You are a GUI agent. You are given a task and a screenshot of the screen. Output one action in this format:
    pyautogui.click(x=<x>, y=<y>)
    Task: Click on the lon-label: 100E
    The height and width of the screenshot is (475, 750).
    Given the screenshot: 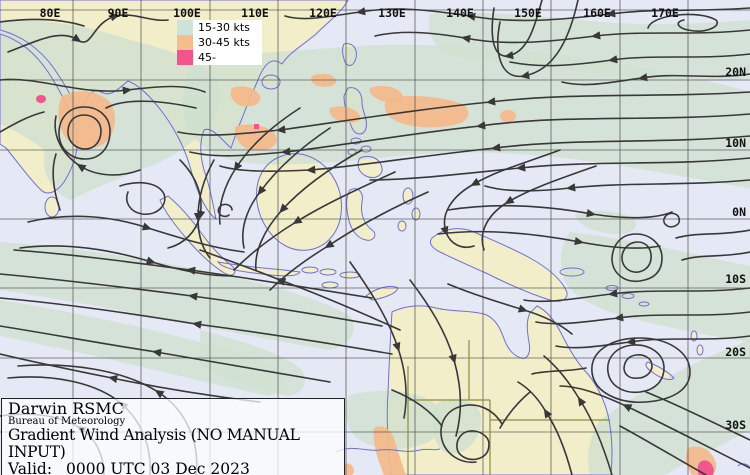 What is the action you would take?
    pyautogui.click(x=187, y=13)
    